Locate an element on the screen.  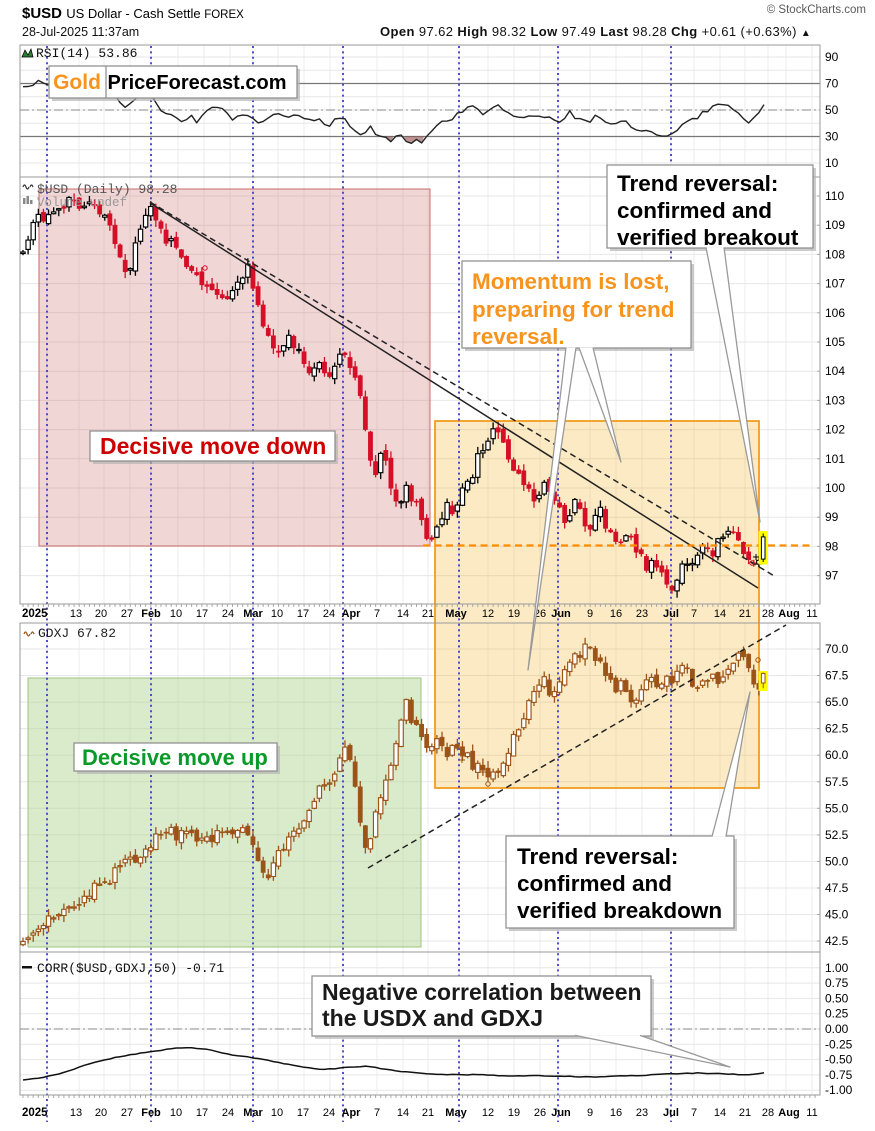
svg-text: 12 is located at coordinates (488, 614).